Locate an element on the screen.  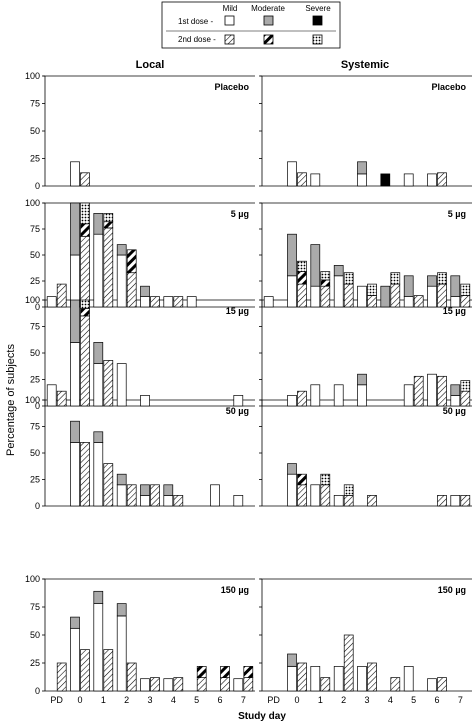
legend-swatch-dose2-moderate is located at coordinates (268, 39).